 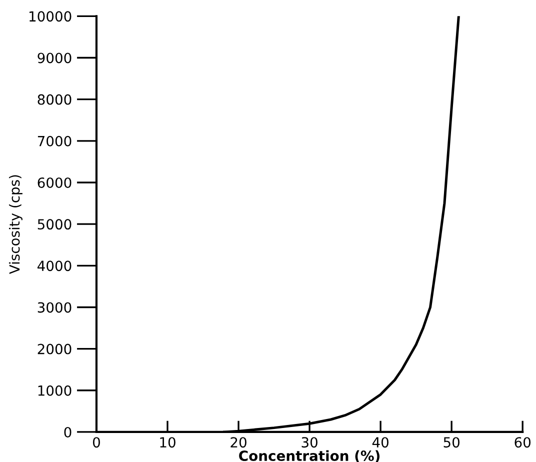 What do you see at coordinates (55, 224) in the screenshot?
I see `y-tick-label: 5000` at bounding box center [55, 224].